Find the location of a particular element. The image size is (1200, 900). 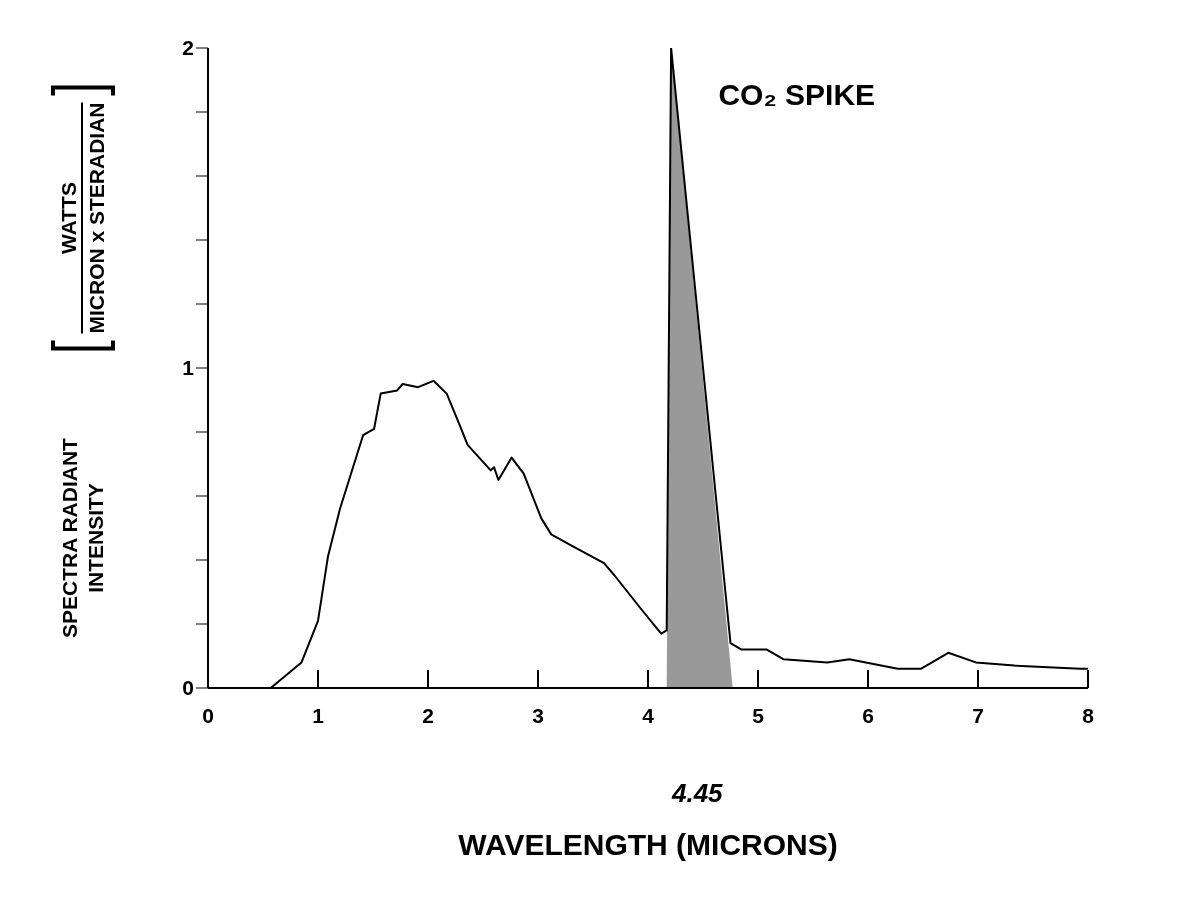

y-axis-title: SPECTRA RADIANT INTENSITY is located at coordinates (82, 537).